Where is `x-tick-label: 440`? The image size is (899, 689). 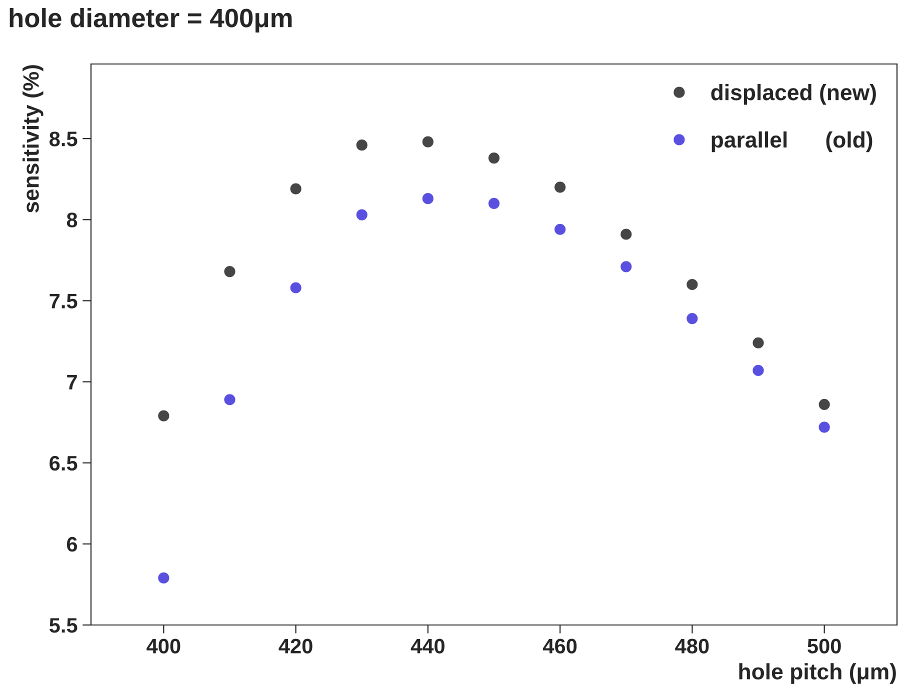 x-tick-label: 440 is located at coordinates (427, 646).